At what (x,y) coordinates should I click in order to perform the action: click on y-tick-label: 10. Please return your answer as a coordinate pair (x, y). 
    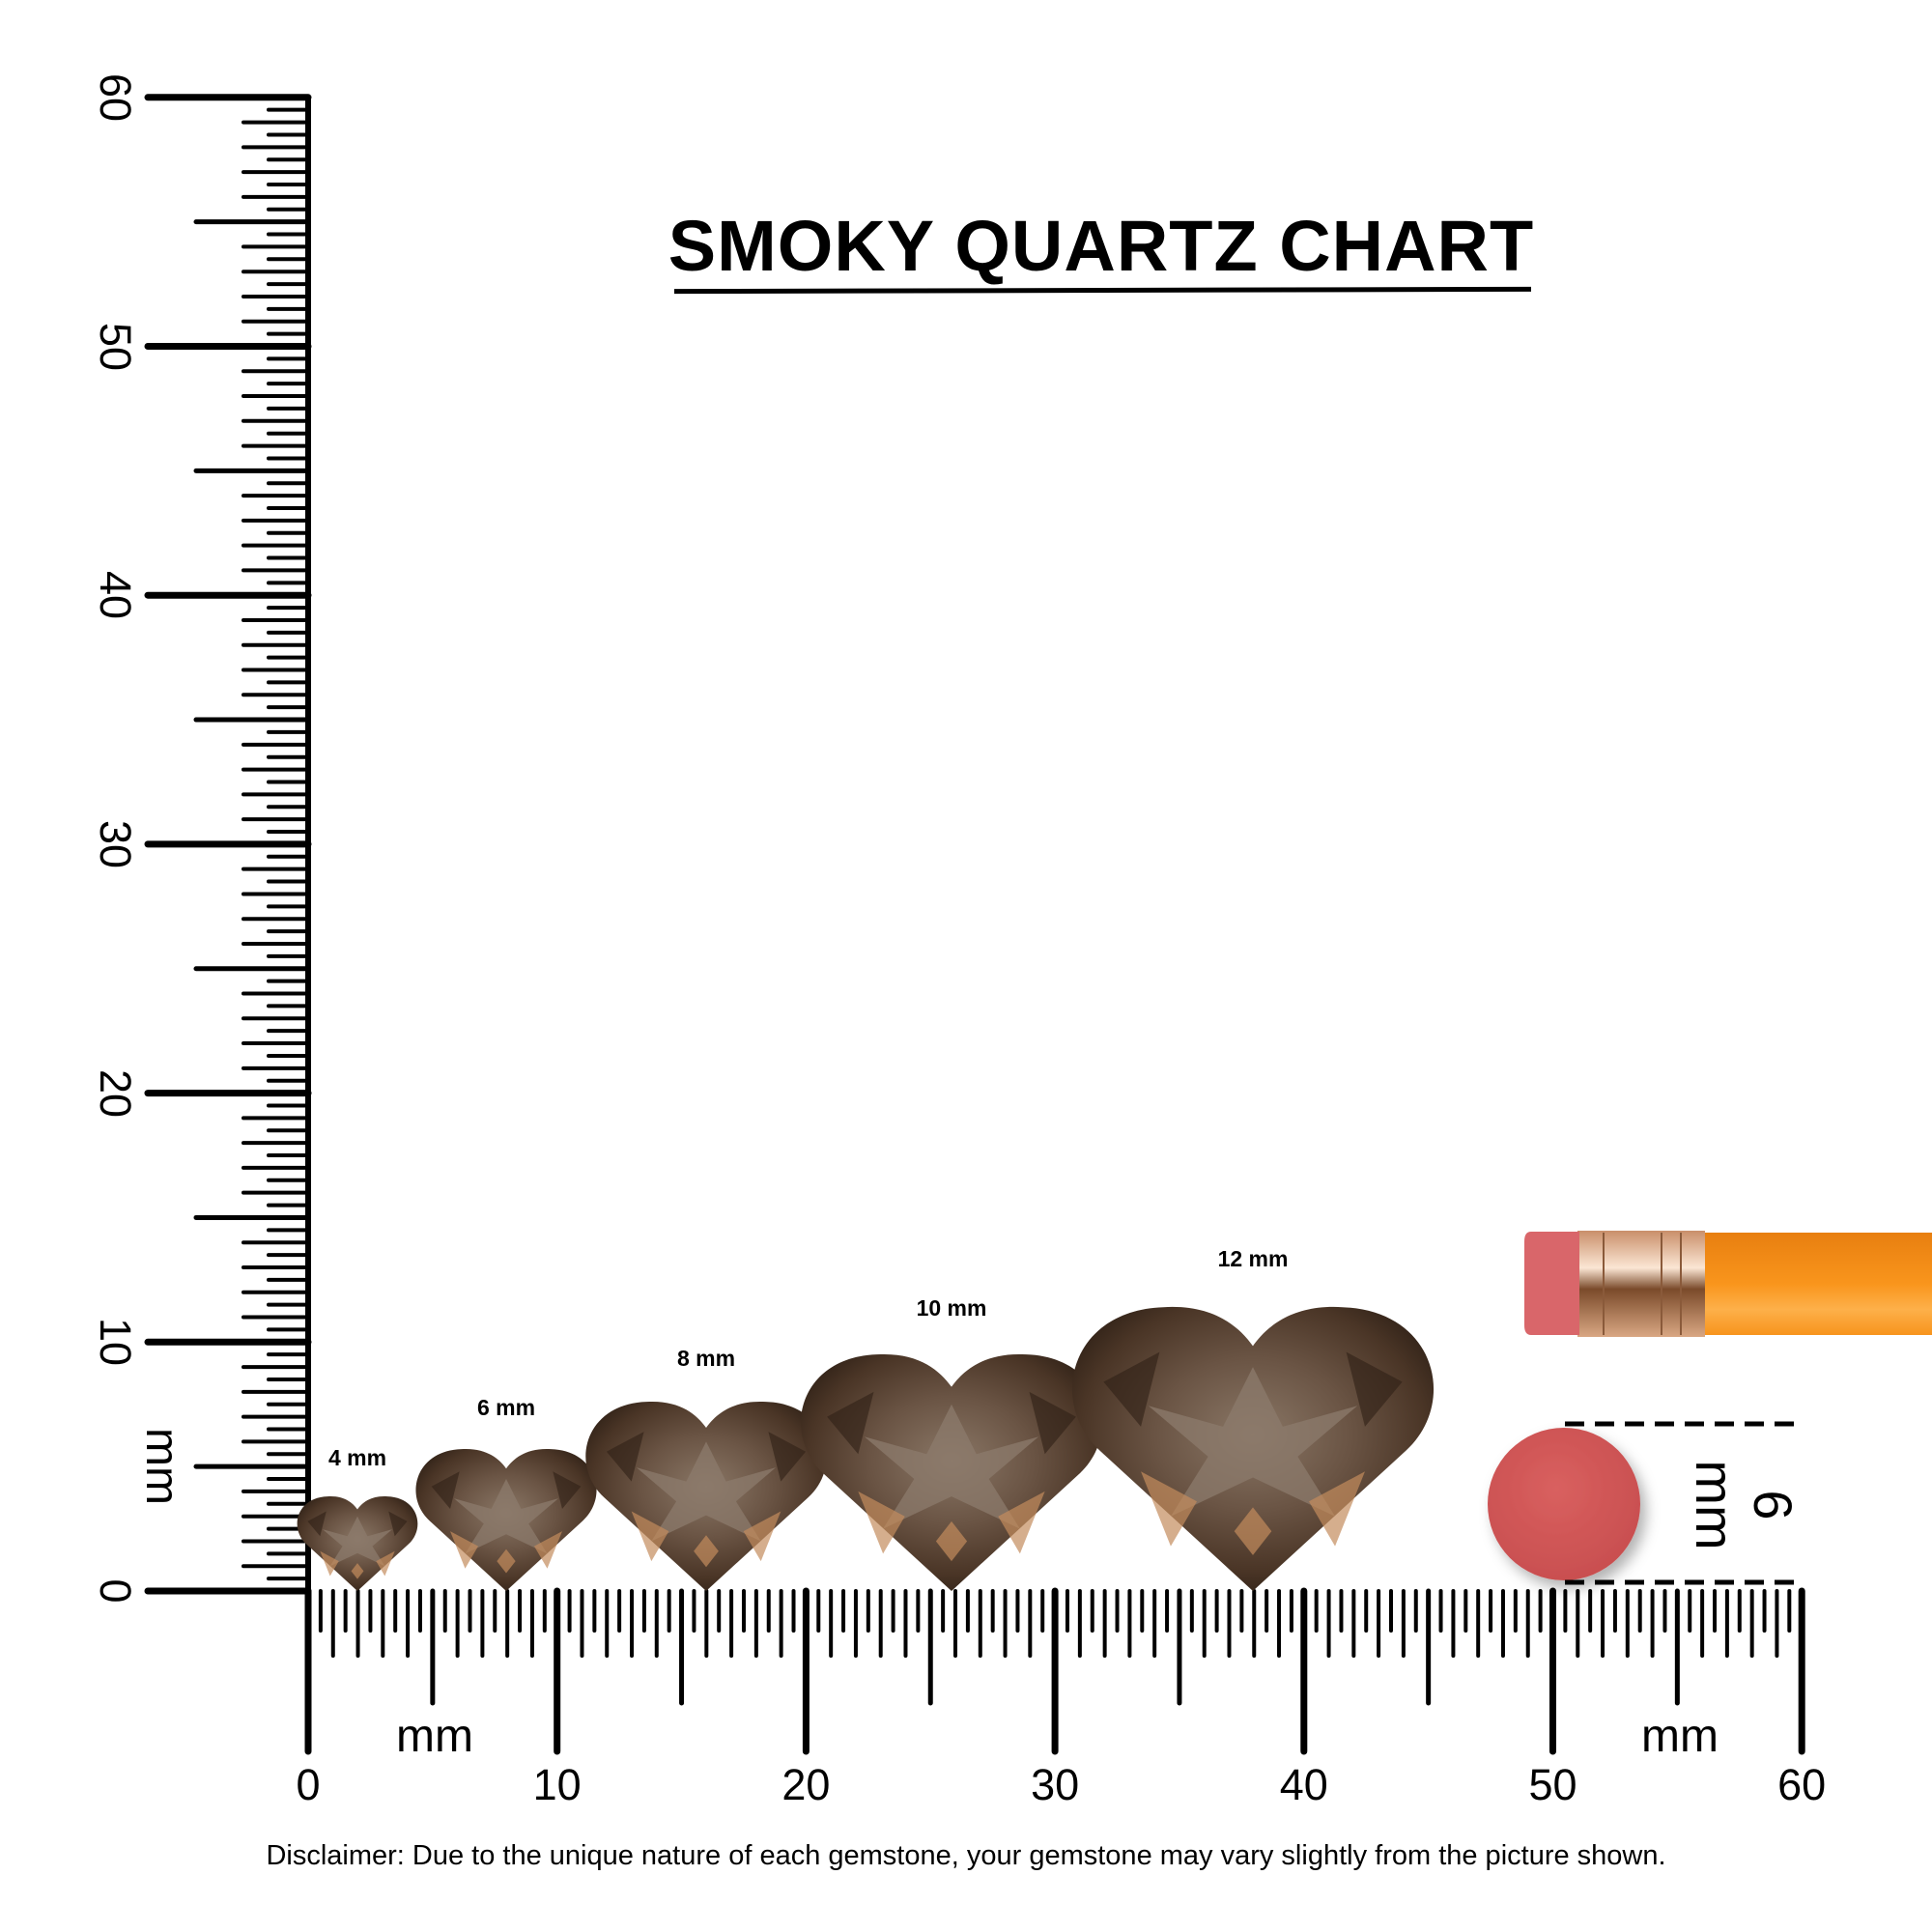
    Looking at the image, I should click on (115, 1342).